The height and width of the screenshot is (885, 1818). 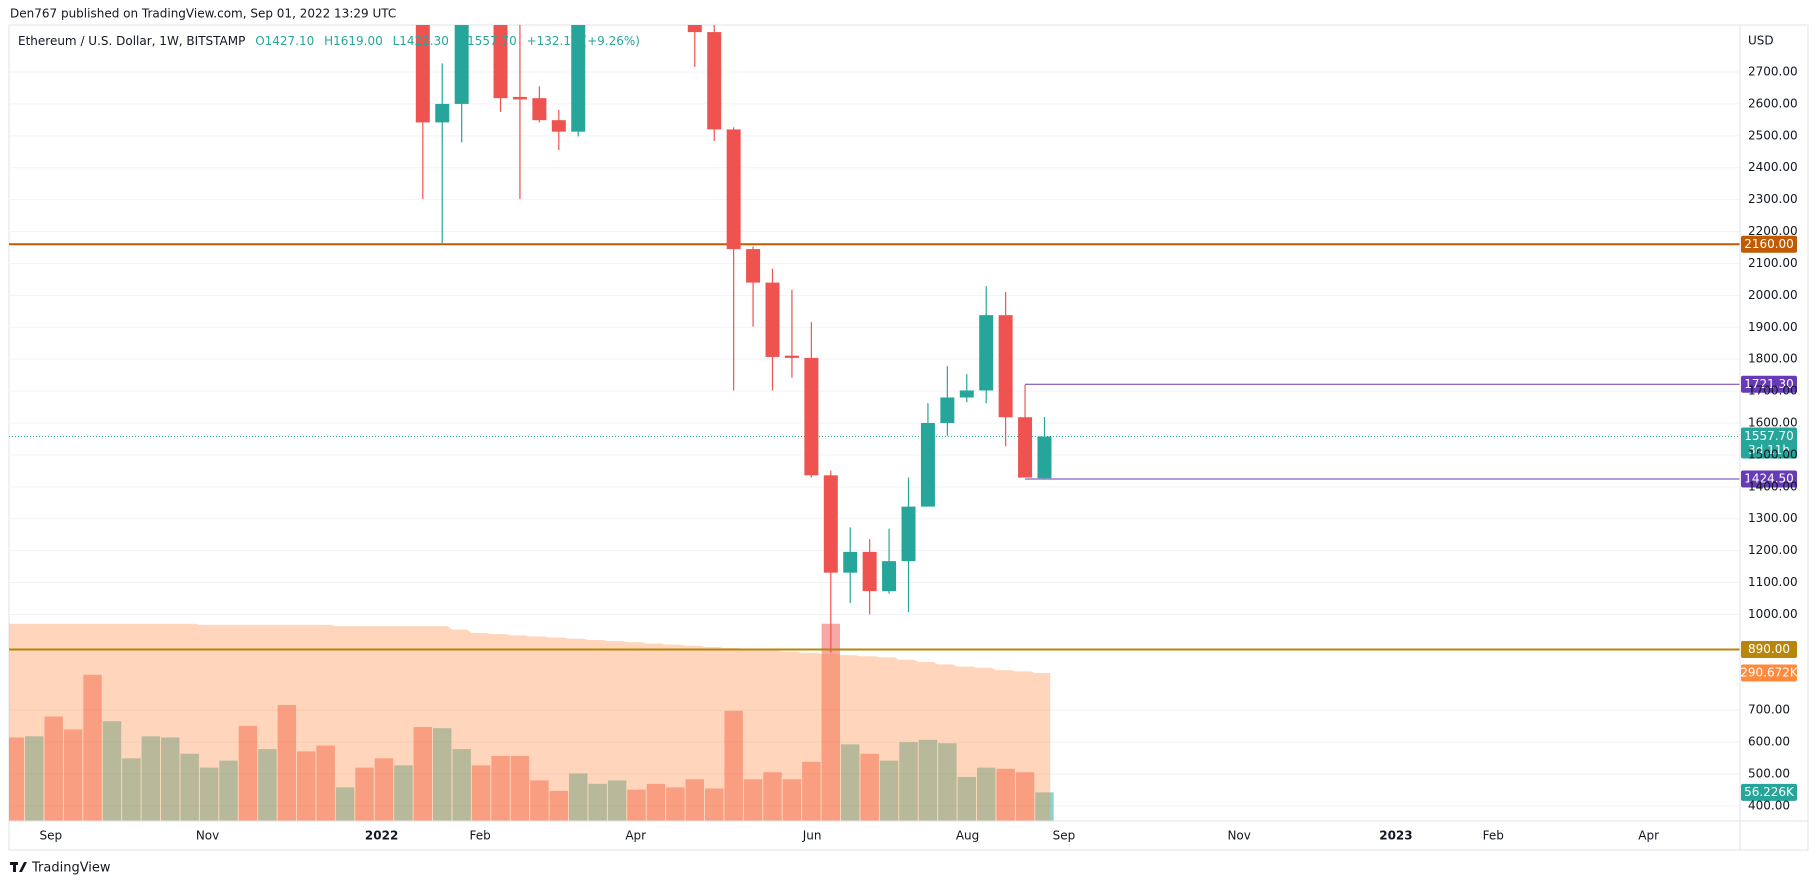 I want to click on y-tick-label: 2400.00, so click(x=1773, y=167).